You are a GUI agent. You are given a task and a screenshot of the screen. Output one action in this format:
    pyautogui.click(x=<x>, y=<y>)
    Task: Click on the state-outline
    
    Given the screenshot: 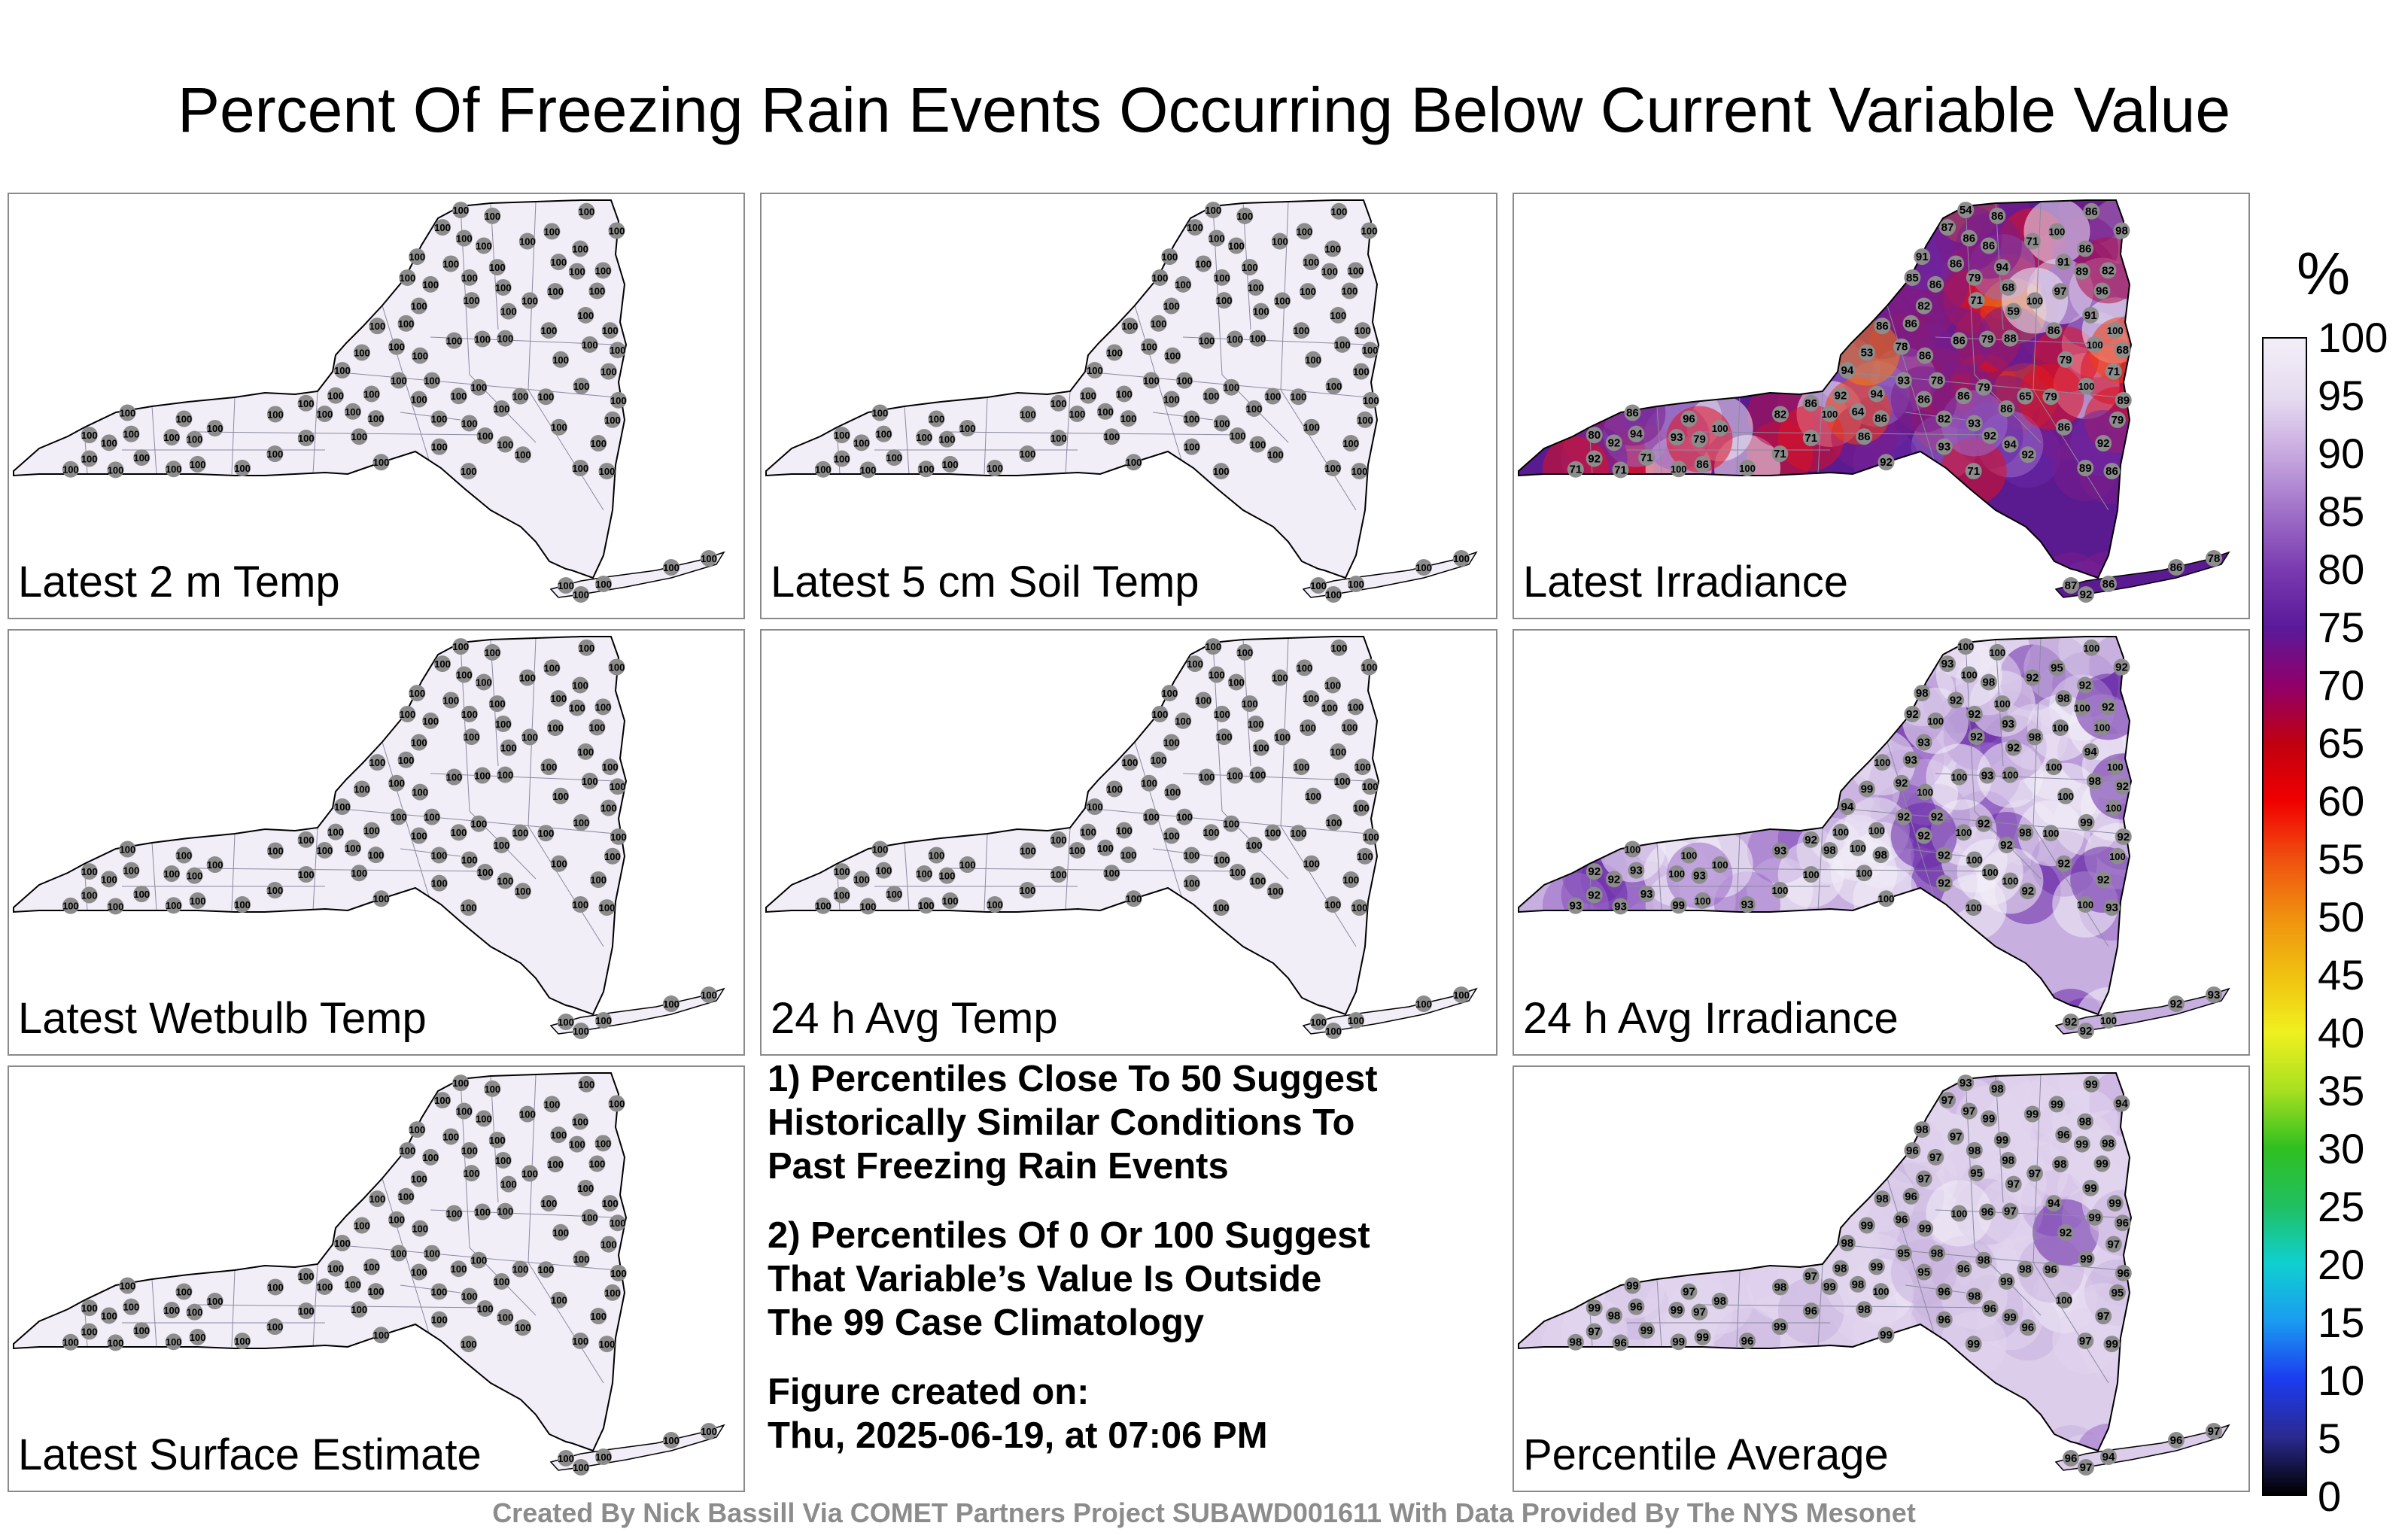 What is the action you would take?
    pyautogui.click(x=1825, y=826)
    